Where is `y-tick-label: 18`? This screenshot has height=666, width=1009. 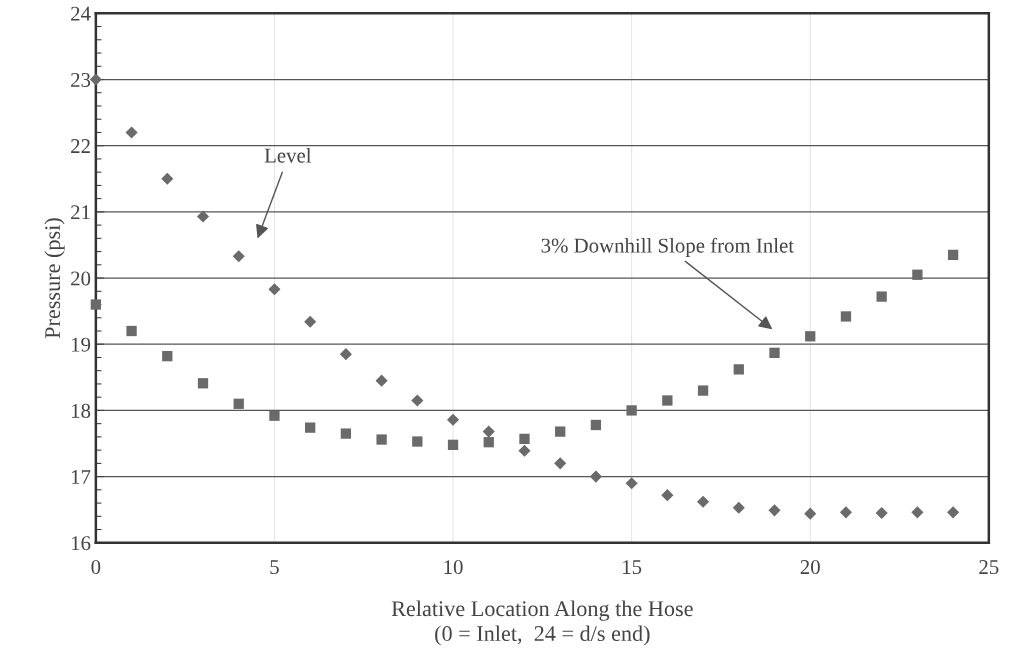
y-tick-label: 18 is located at coordinates (81, 410).